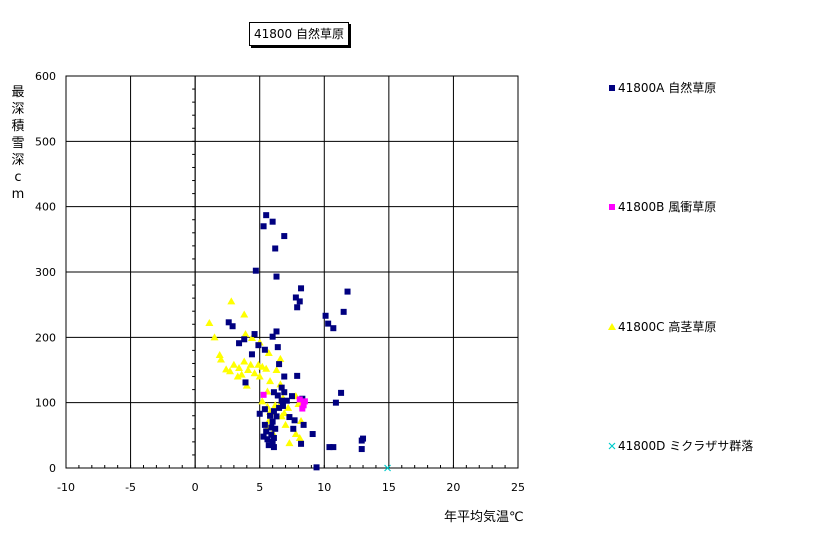  What do you see at coordinates (518, 487) in the screenshot?
I see `x-tick-label: 25` at bounding box center [518, 487].